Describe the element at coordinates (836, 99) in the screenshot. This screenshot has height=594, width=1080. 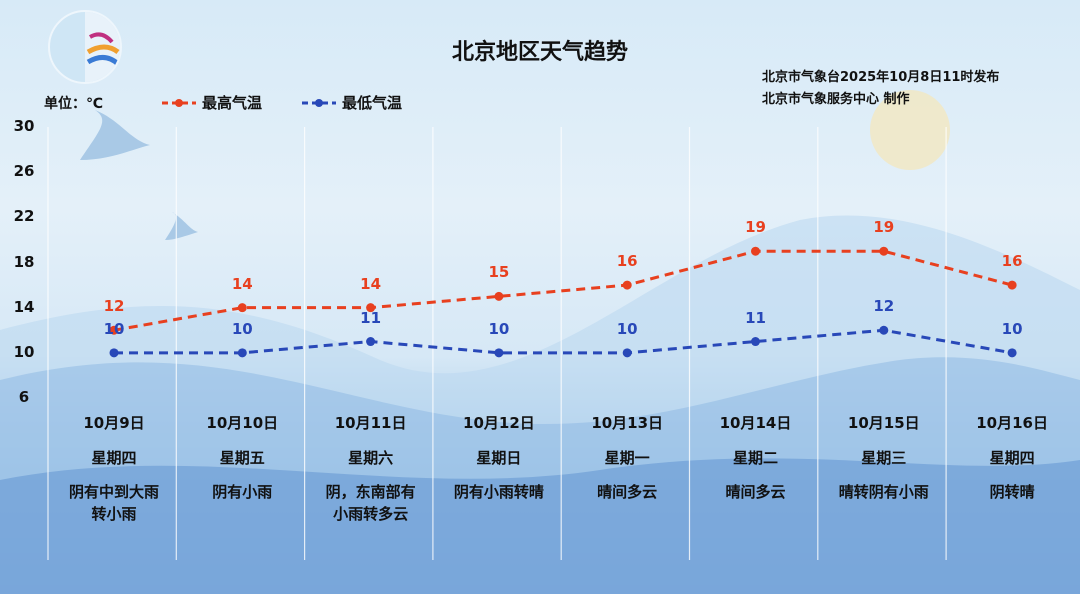
I see `producer-info: 北京市气象服务中心 制作` at that location.